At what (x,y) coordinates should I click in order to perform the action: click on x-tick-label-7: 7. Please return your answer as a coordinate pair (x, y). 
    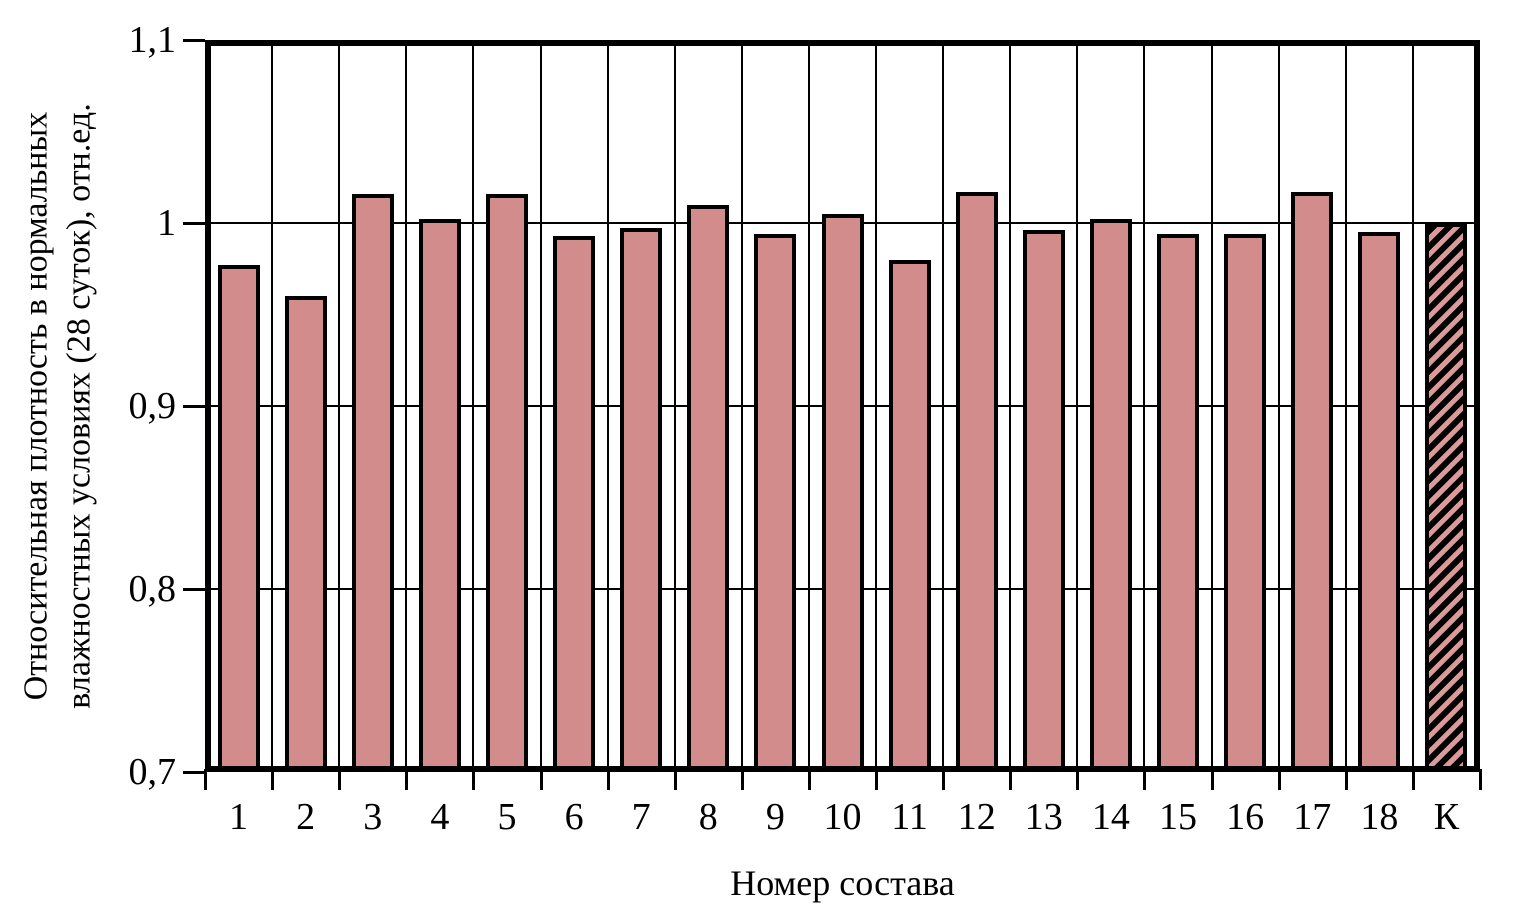
    Looking at the image, I should click on (641, 817).